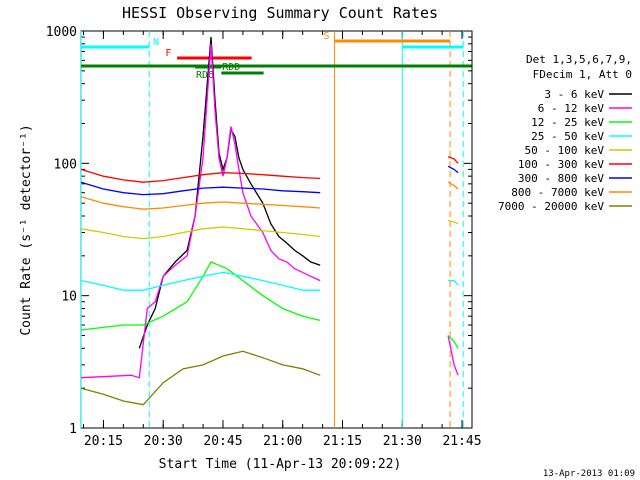 The image size is (640, 480). I want to click on x-tick-label: 21:30, so click(402, 441).